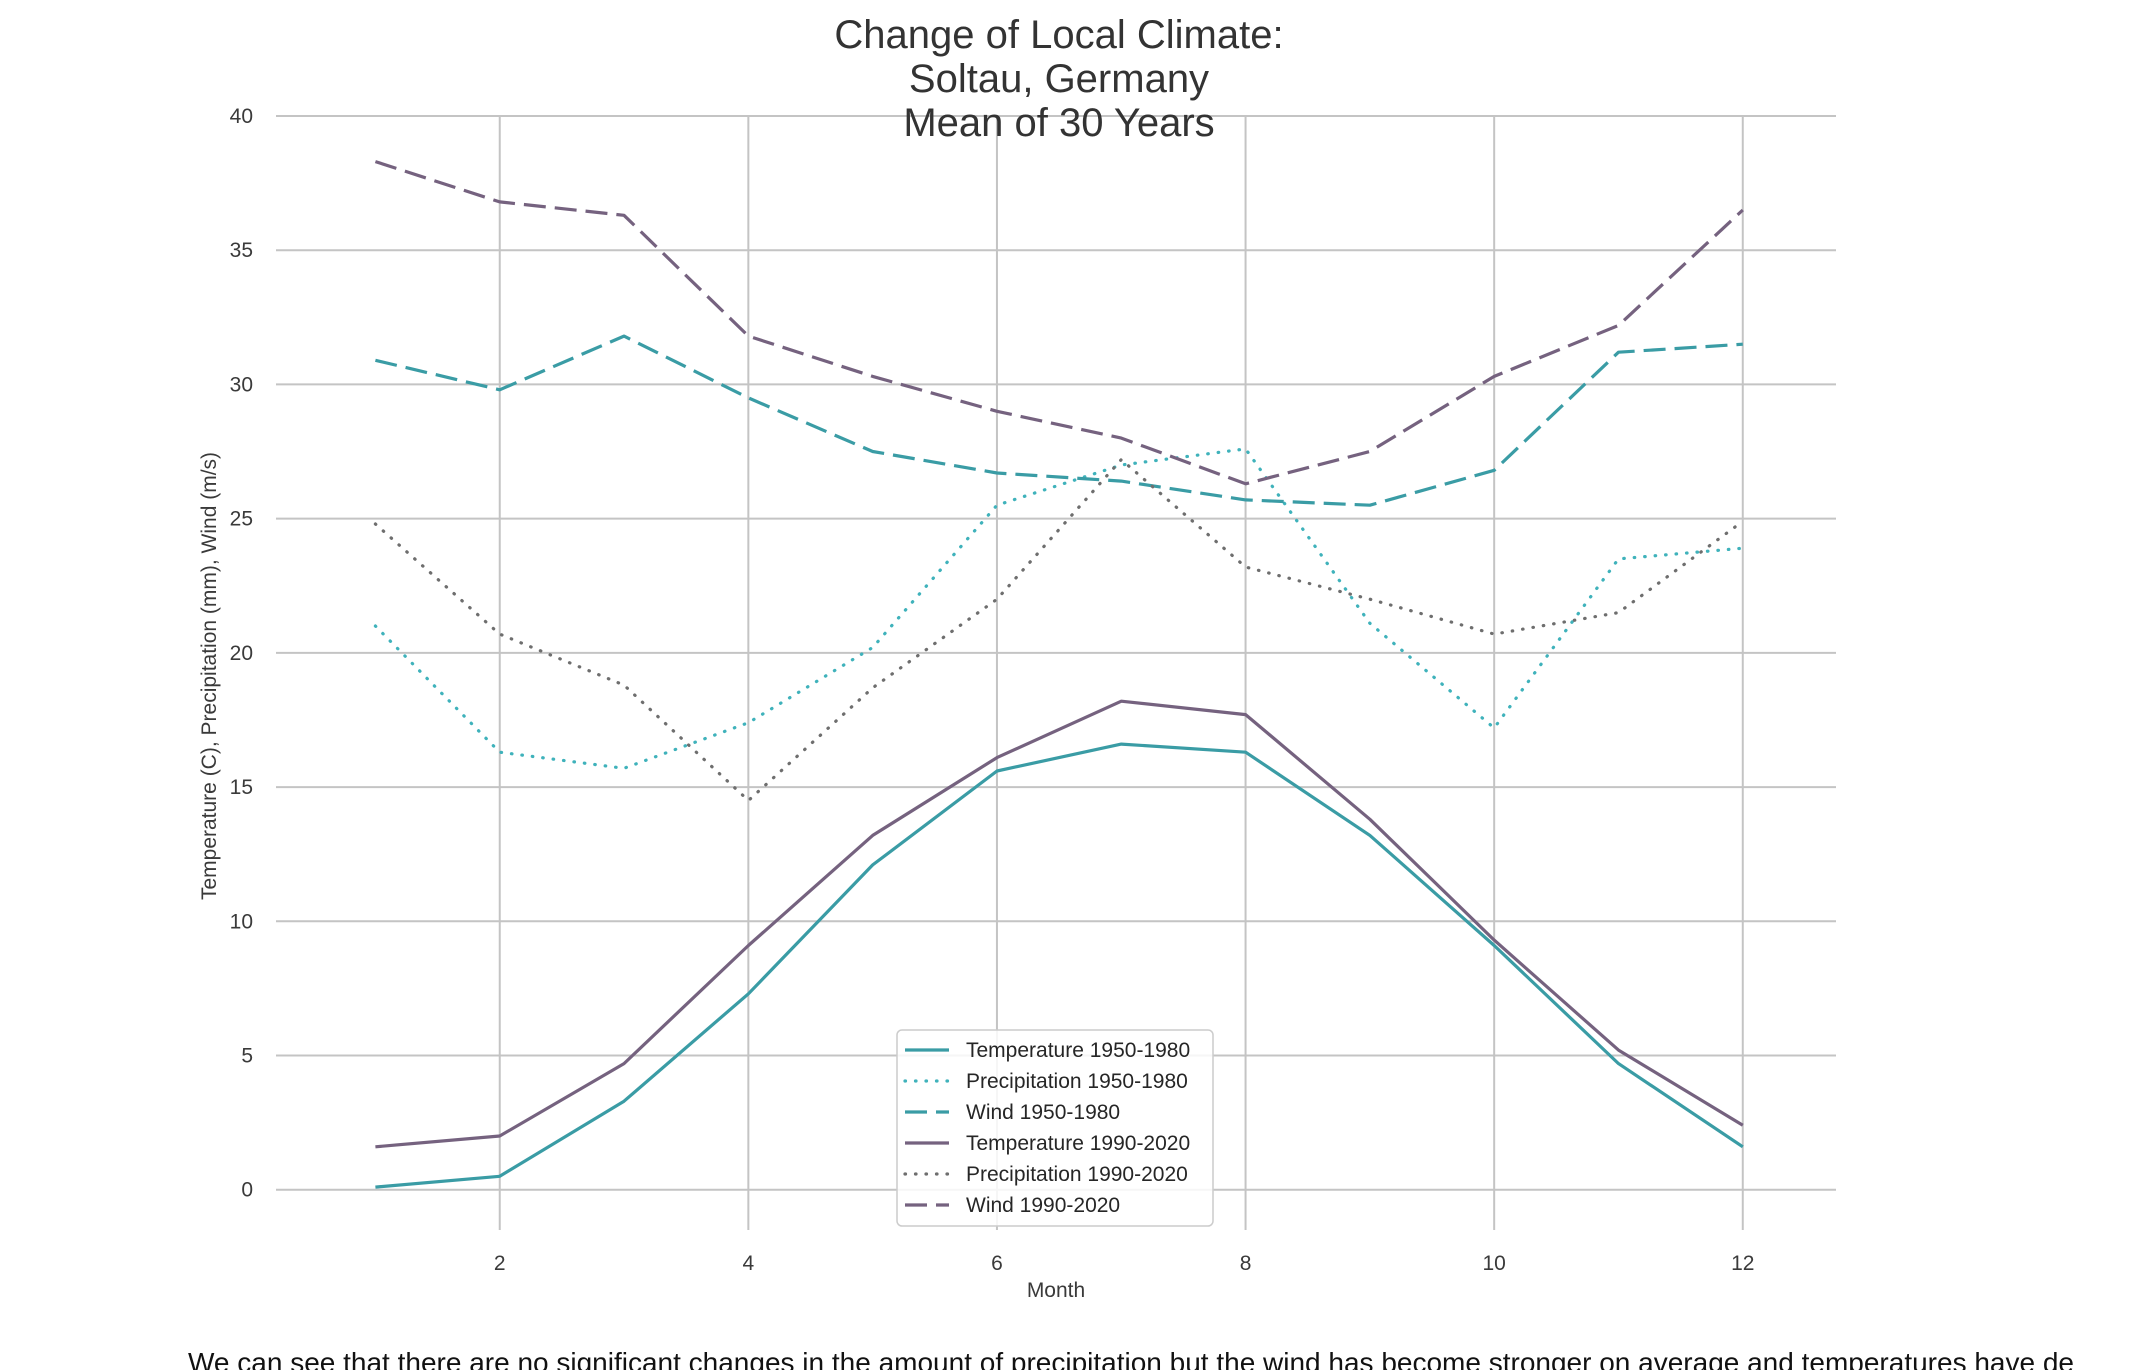 The height and width of the screenshot is (1370, 2146). I want to click on legend-label-2: Precipitation 1950-1980, so click(1077, 1081).